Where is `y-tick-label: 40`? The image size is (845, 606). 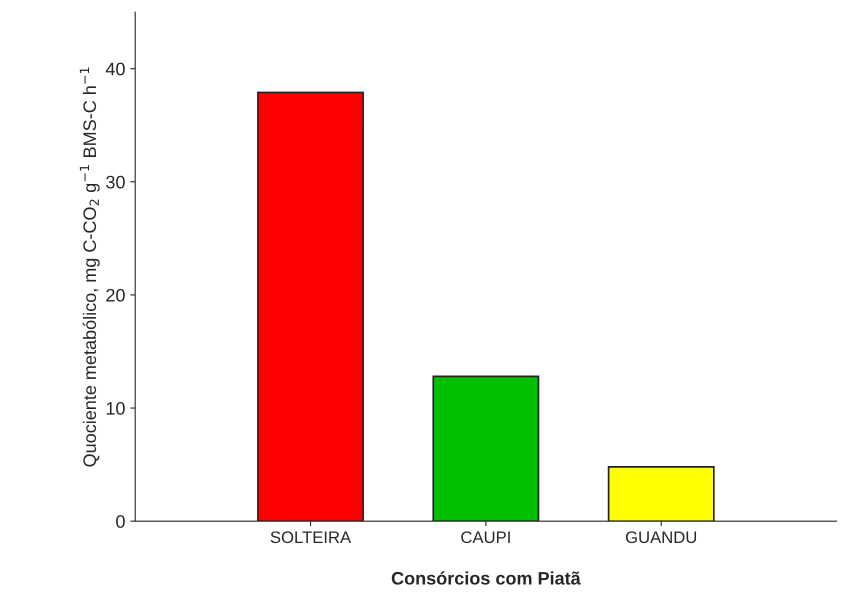
y-tick-label: 40 is located at coordinates (115, 69).